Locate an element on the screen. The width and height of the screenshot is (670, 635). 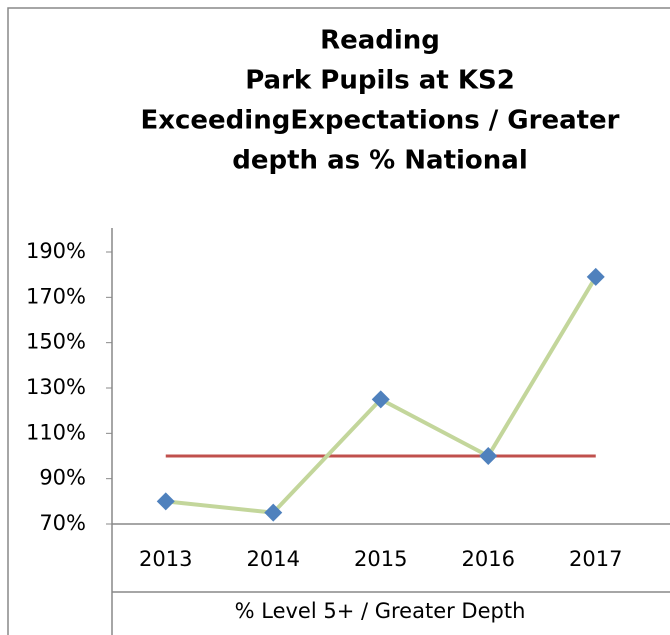
y-tick-label: 150% is located at coordinates (56, 342).